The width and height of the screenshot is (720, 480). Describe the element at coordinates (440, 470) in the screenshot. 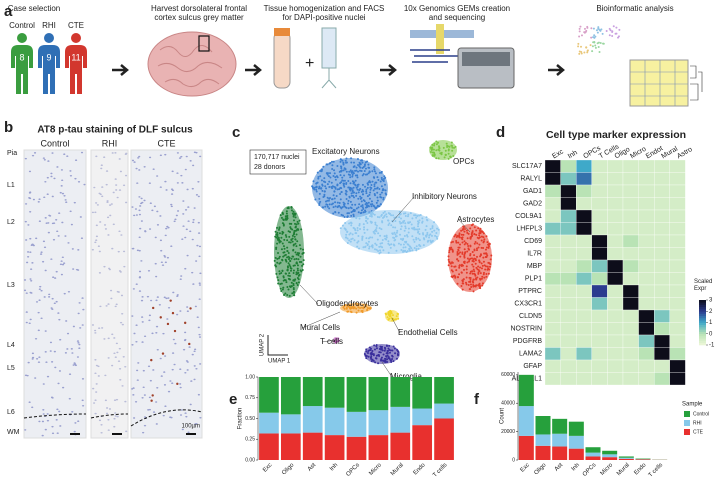

I see `x-tick-label: T cells` at that location.